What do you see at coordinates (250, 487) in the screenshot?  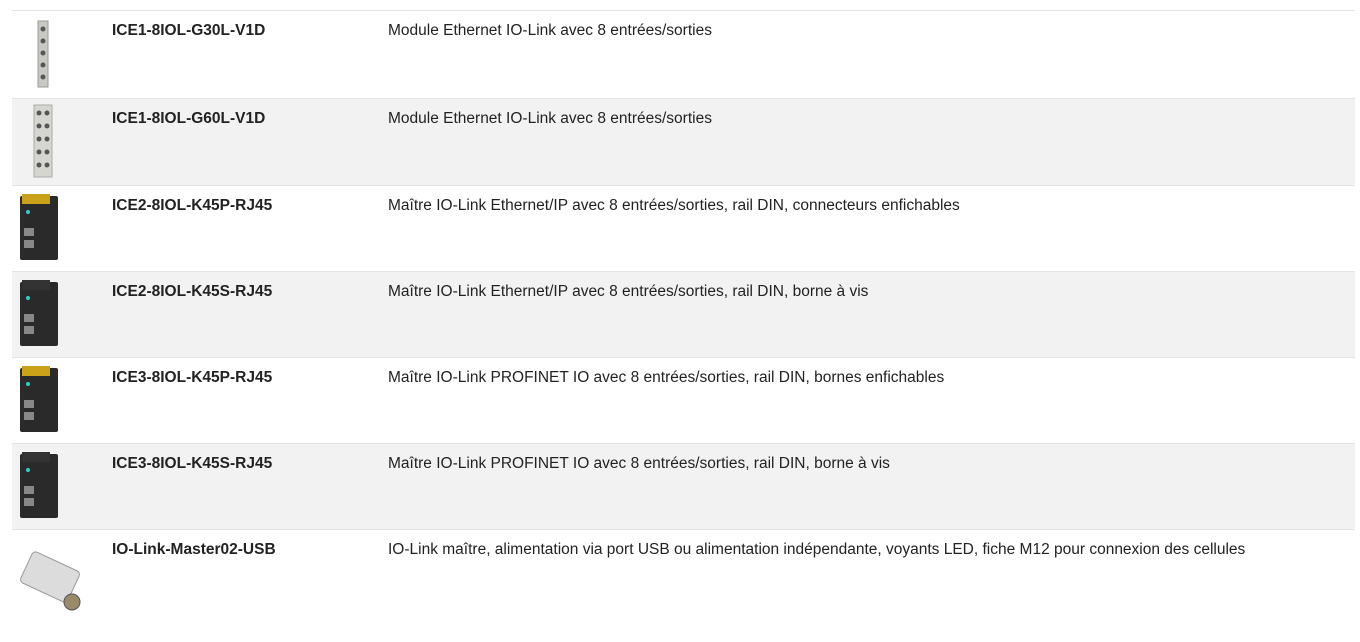 I see `product-code-cell: ICE3-8IOL-K45S-RJ45` at bounding box center [250, 487].